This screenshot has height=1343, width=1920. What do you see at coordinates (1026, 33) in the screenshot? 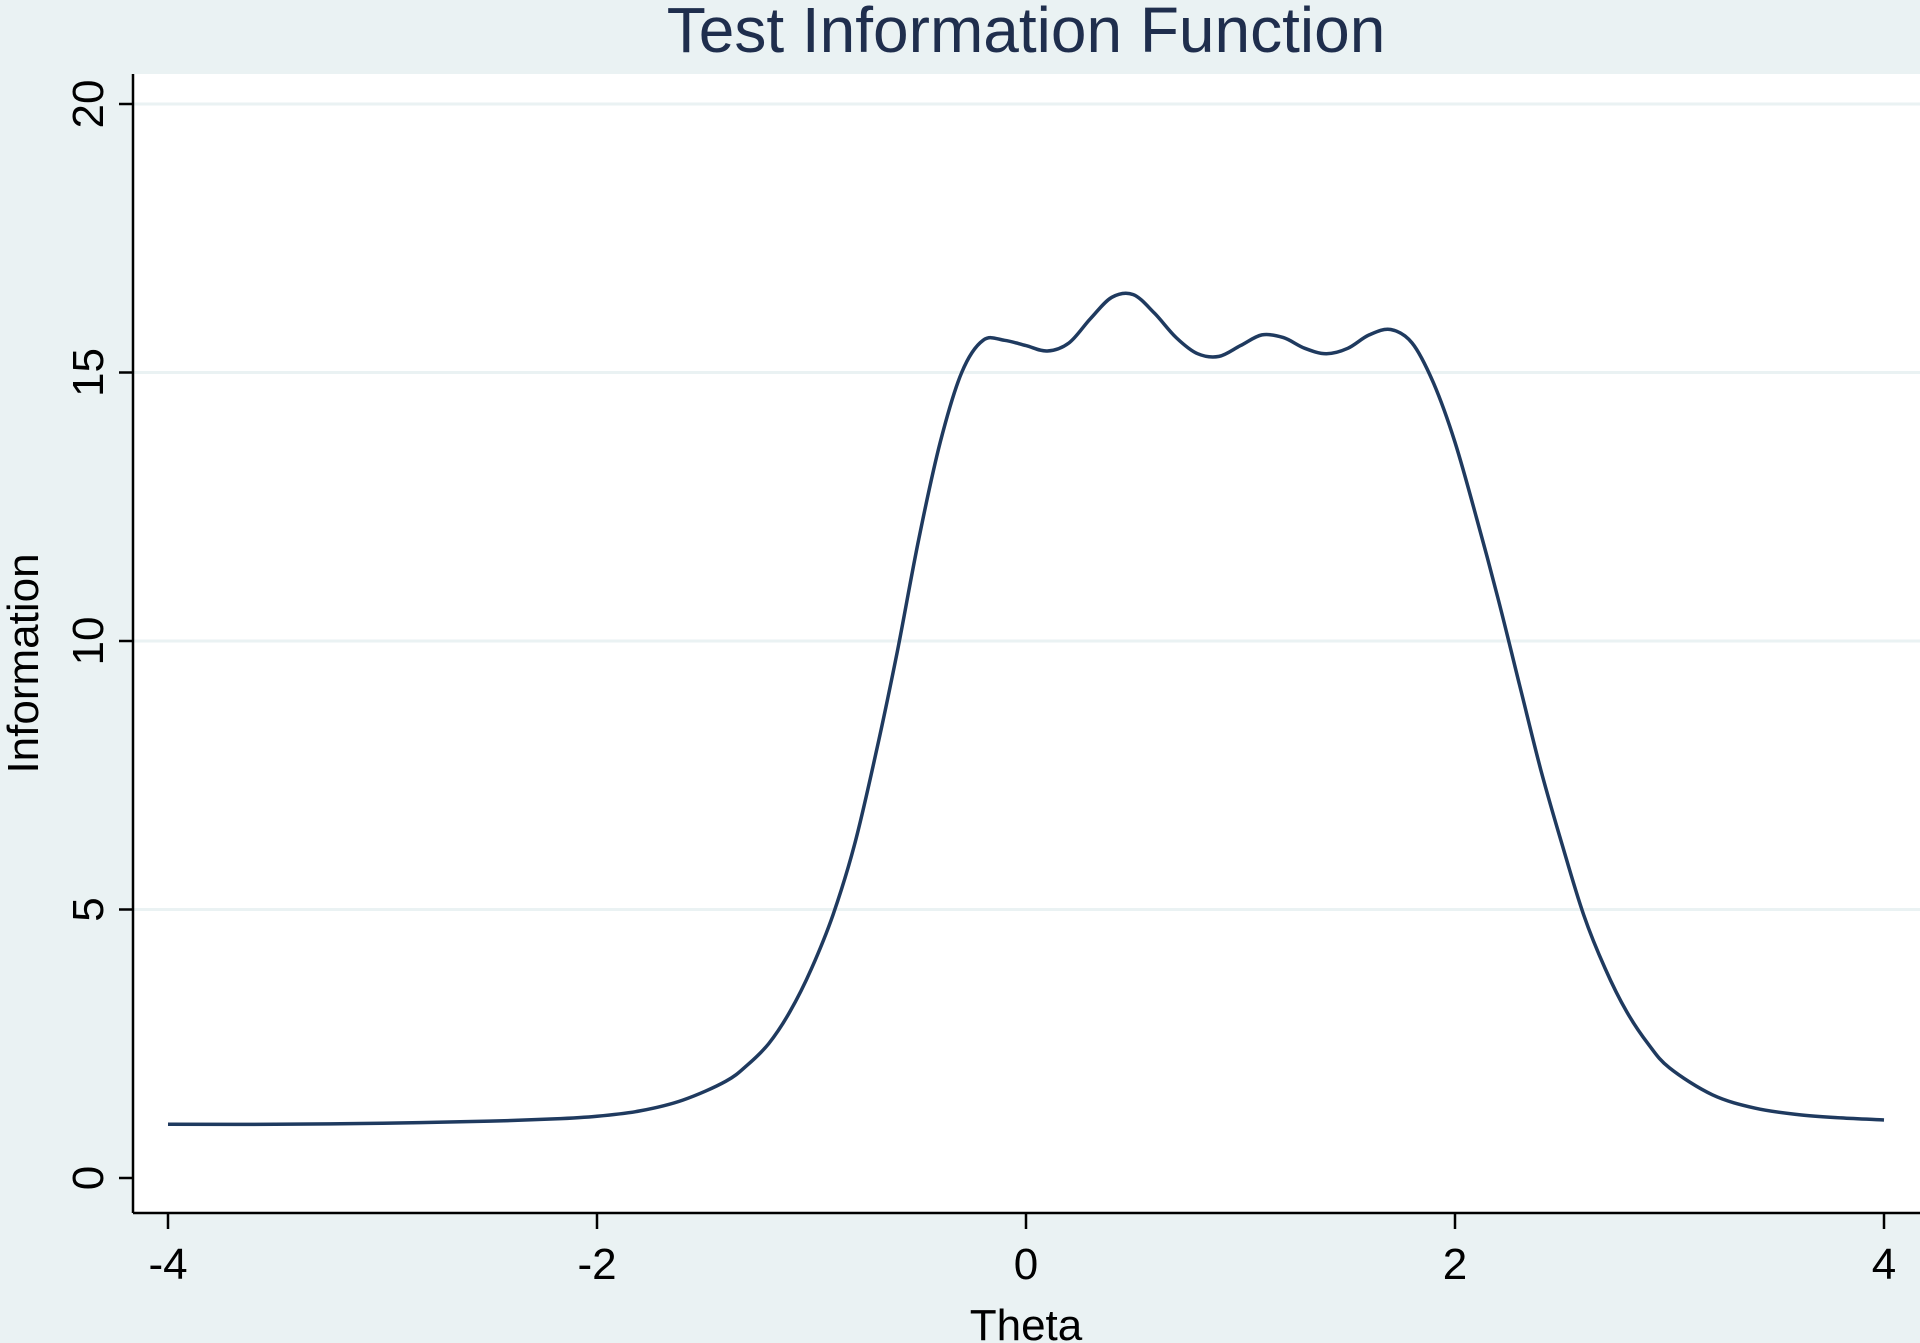
I see `chart-title: Test Information Function` at bounding box center [1026, 33].